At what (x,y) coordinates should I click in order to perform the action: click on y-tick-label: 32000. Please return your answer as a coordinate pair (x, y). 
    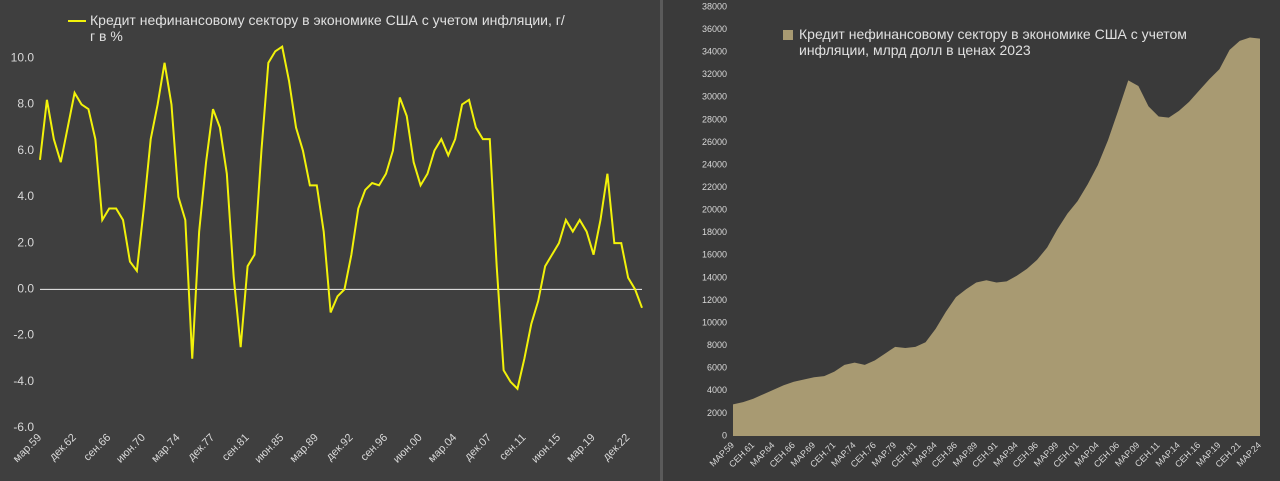
    Looking at the image, I should click on (714, 74).